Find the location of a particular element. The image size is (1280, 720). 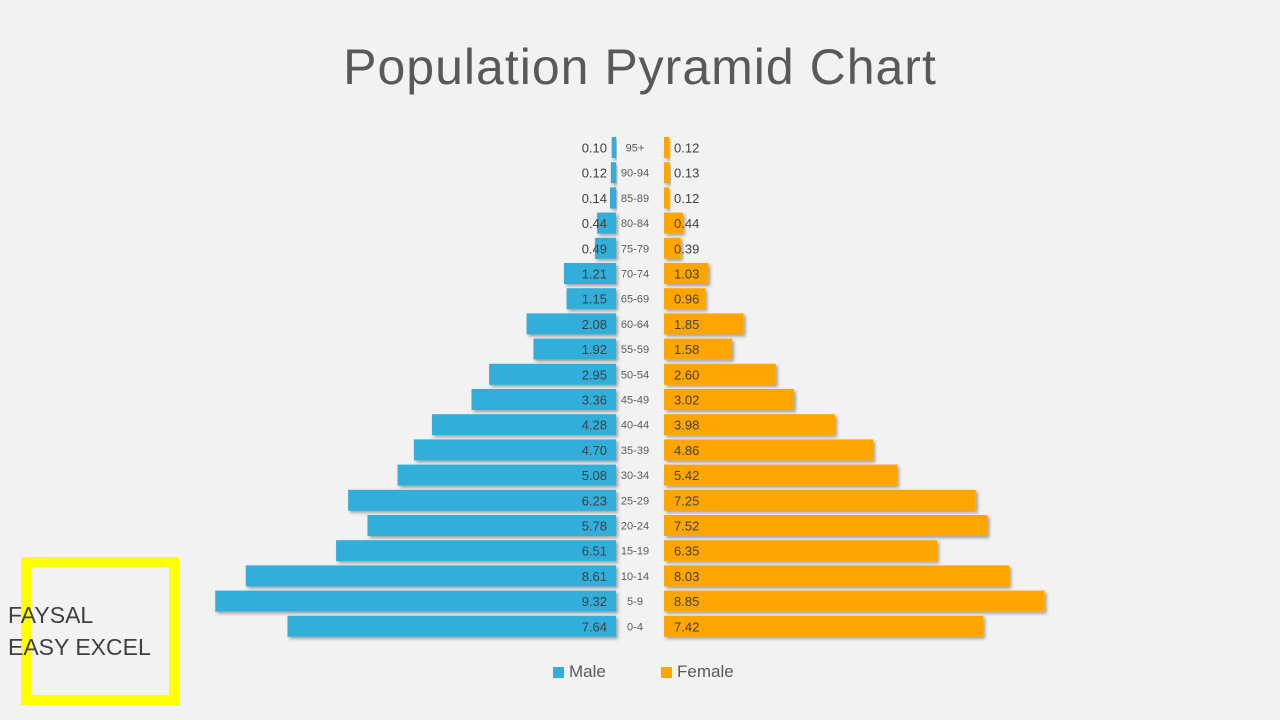

female-value-label: 1.03 is located at coordinates (686, 274).